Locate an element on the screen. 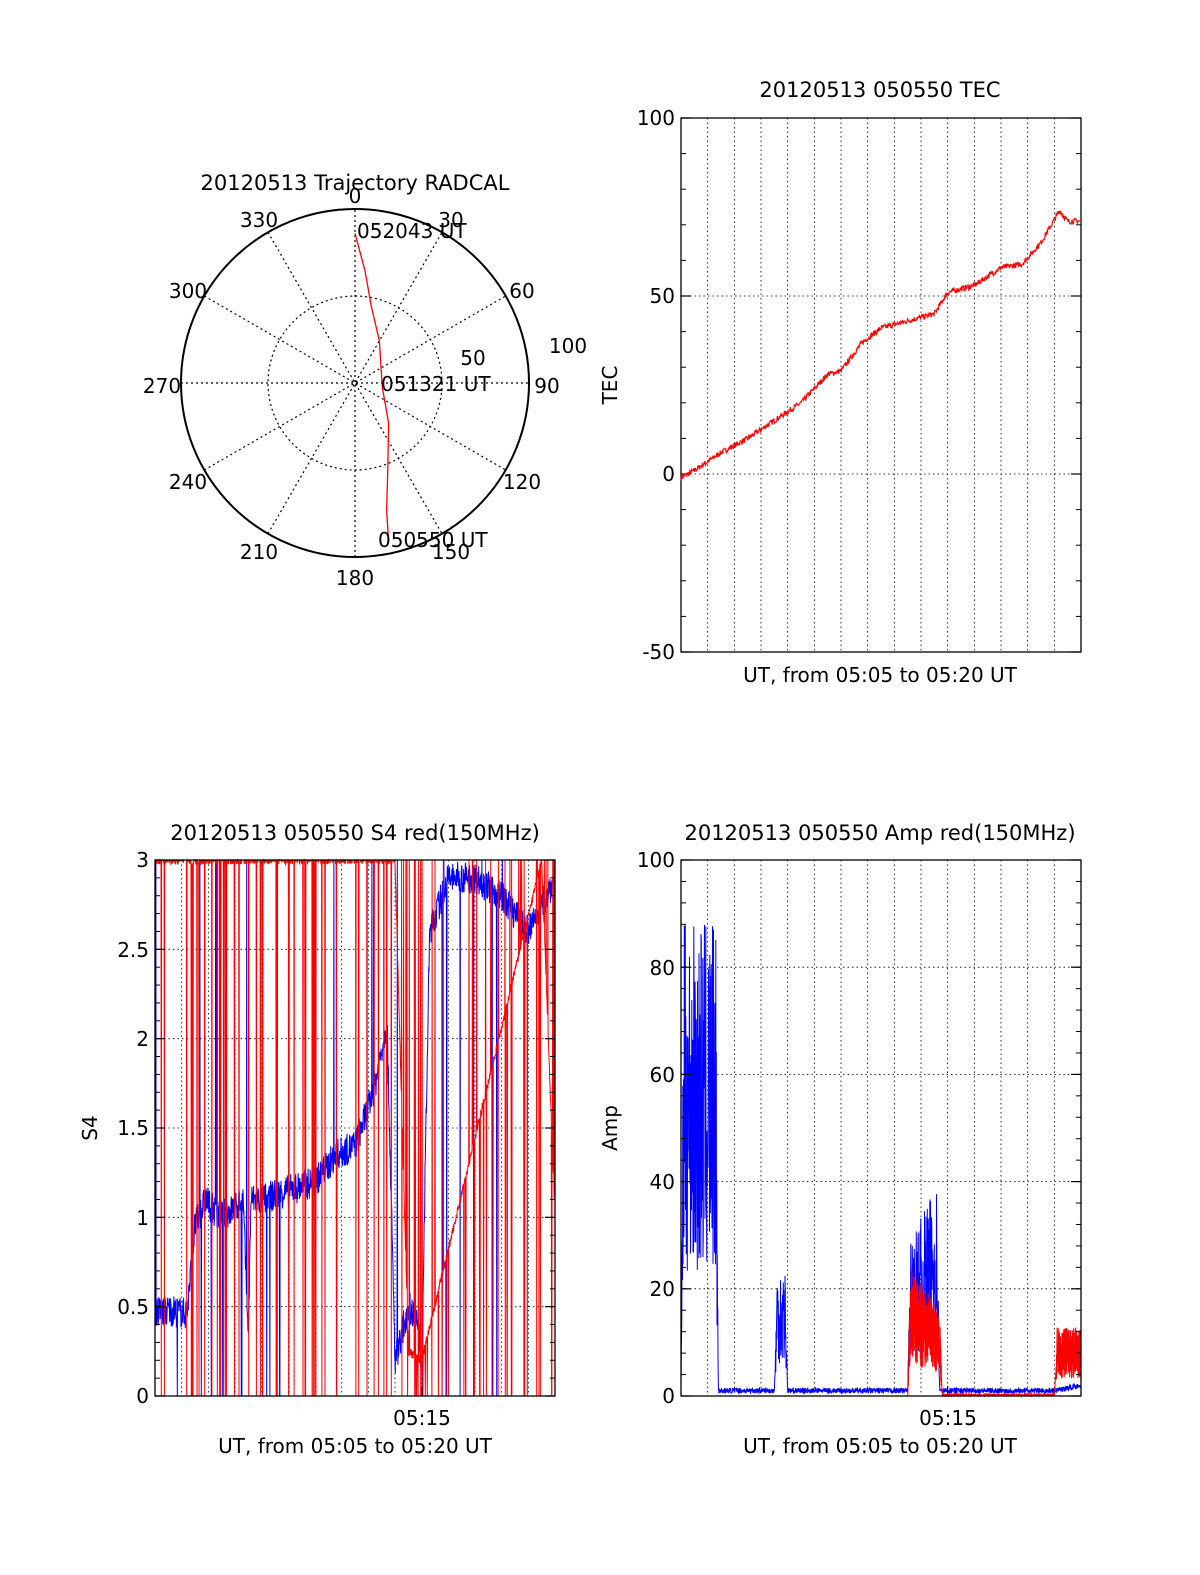 The image size is (1200, 1575). tec-ticks is located at coordinates (881, 385).